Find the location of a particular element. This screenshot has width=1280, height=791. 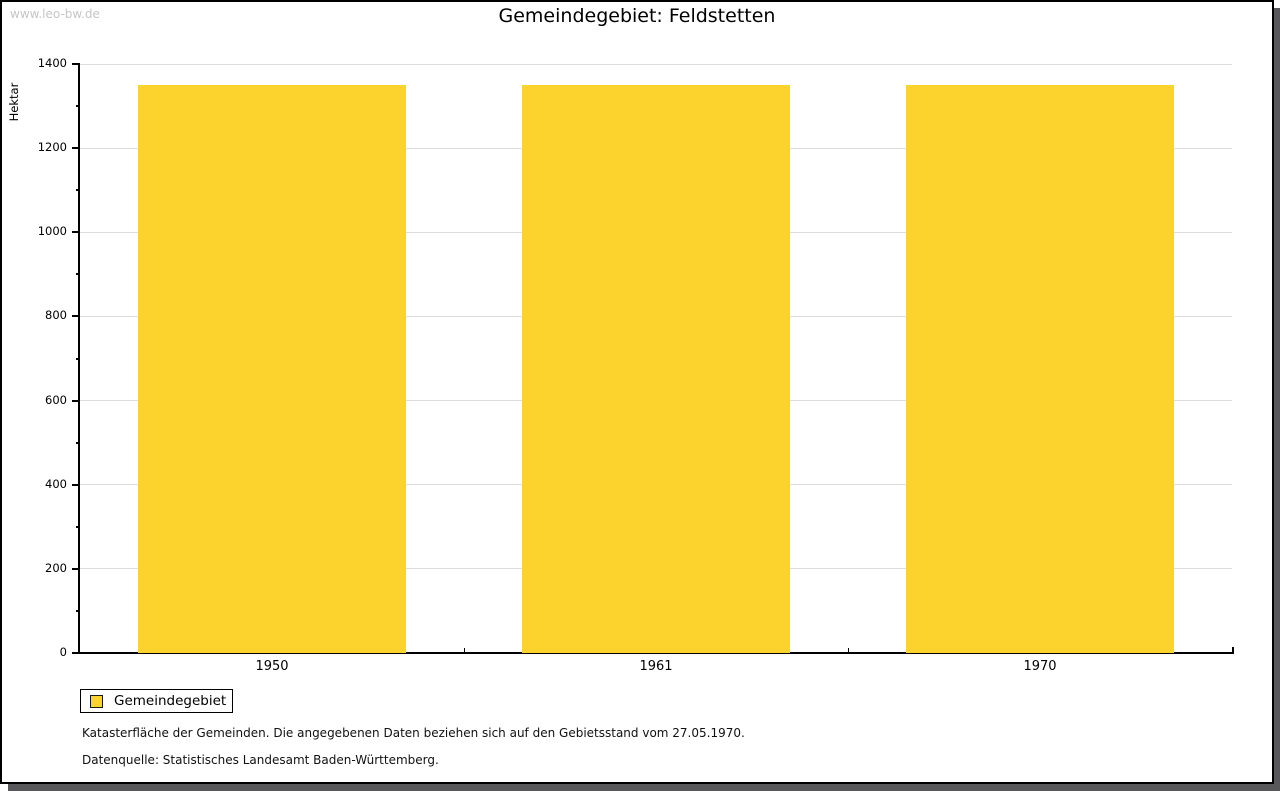

watermark-text: www.leo-bw.de is located at coordinates (55, 14).